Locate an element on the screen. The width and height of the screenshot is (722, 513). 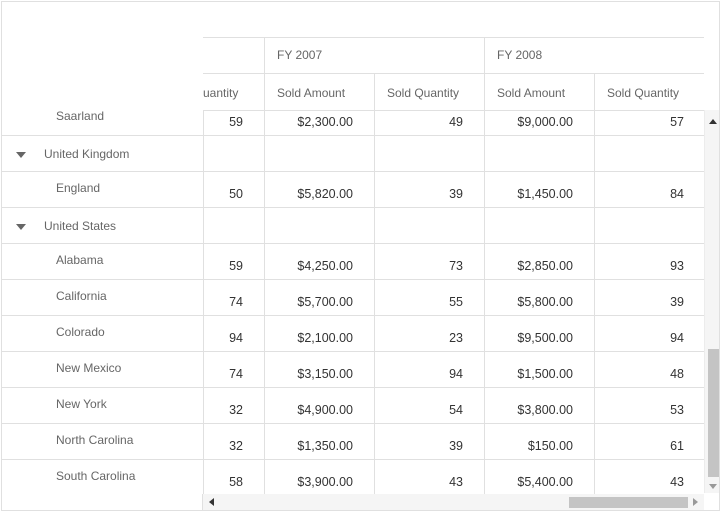
scroll-down-arrow-icon is located at coordinates (713, 486).